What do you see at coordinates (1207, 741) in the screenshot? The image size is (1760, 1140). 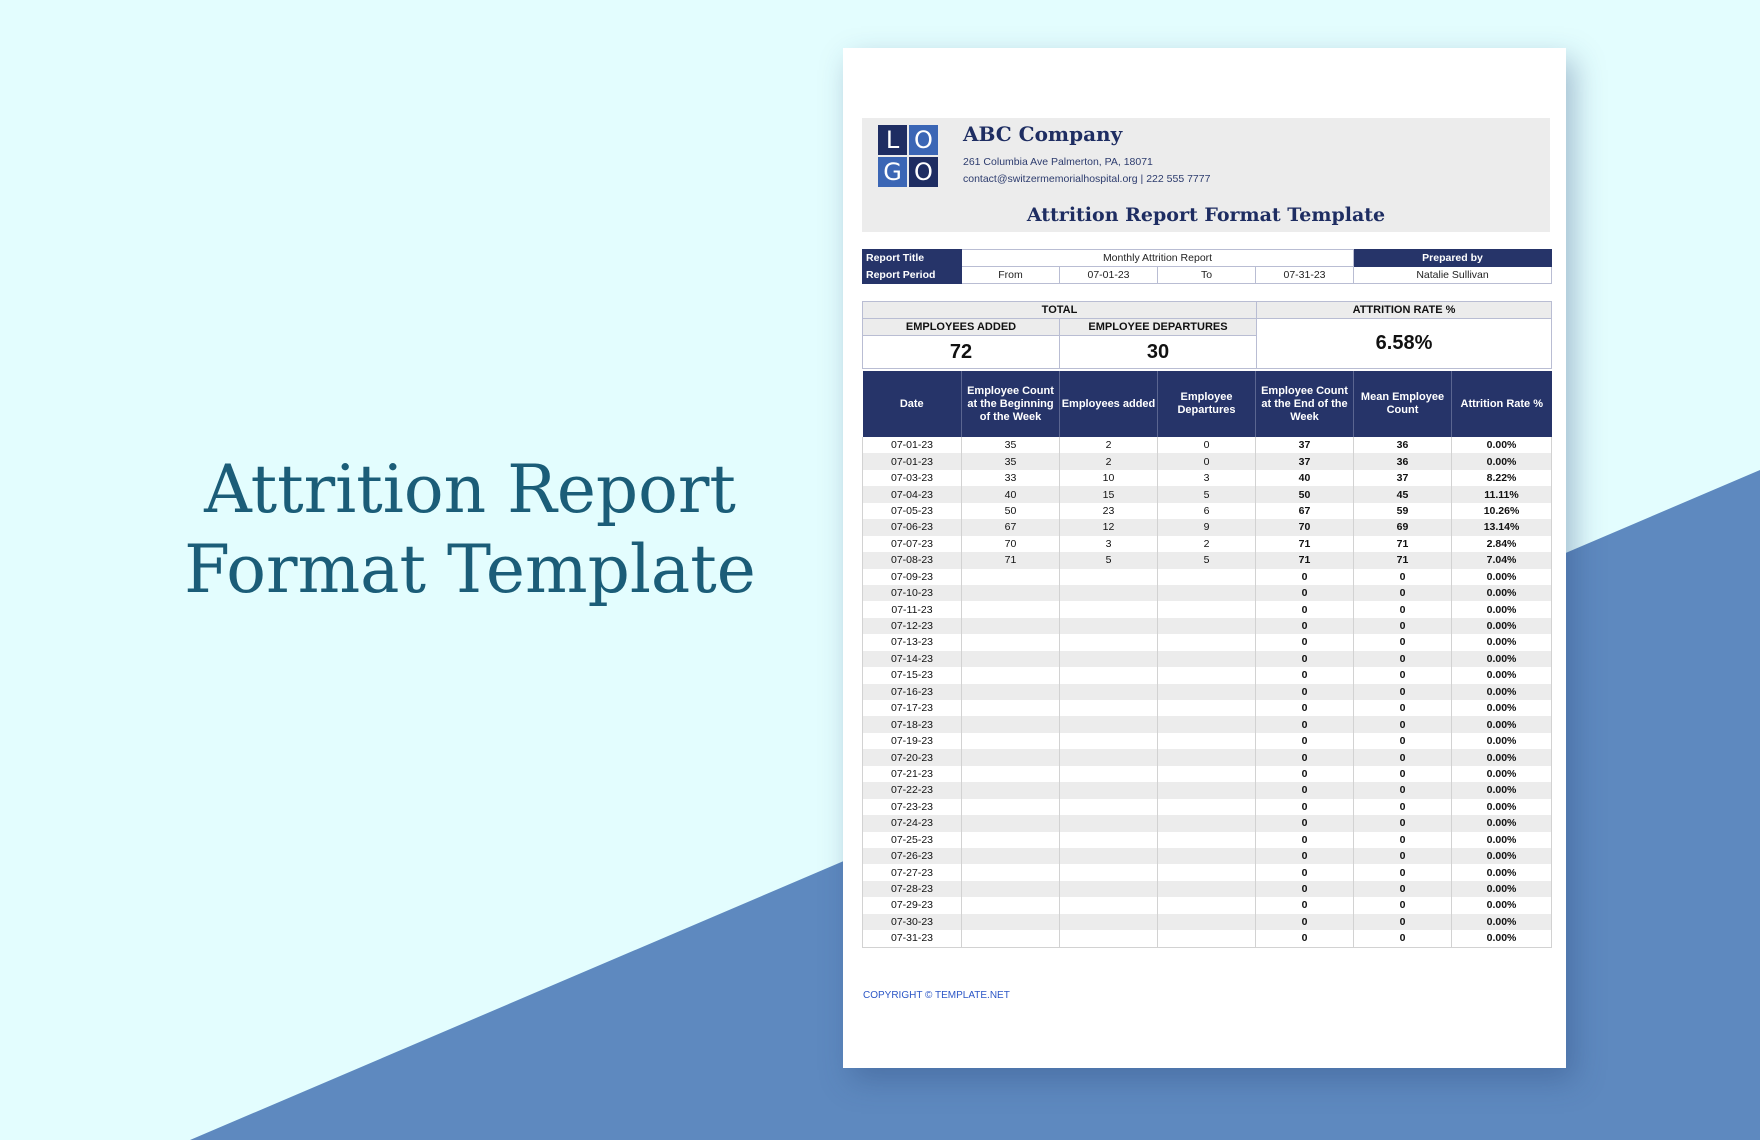 I see `table-row: 07-19-23 0 0 0.00%` at bounding box center [1207, 741].